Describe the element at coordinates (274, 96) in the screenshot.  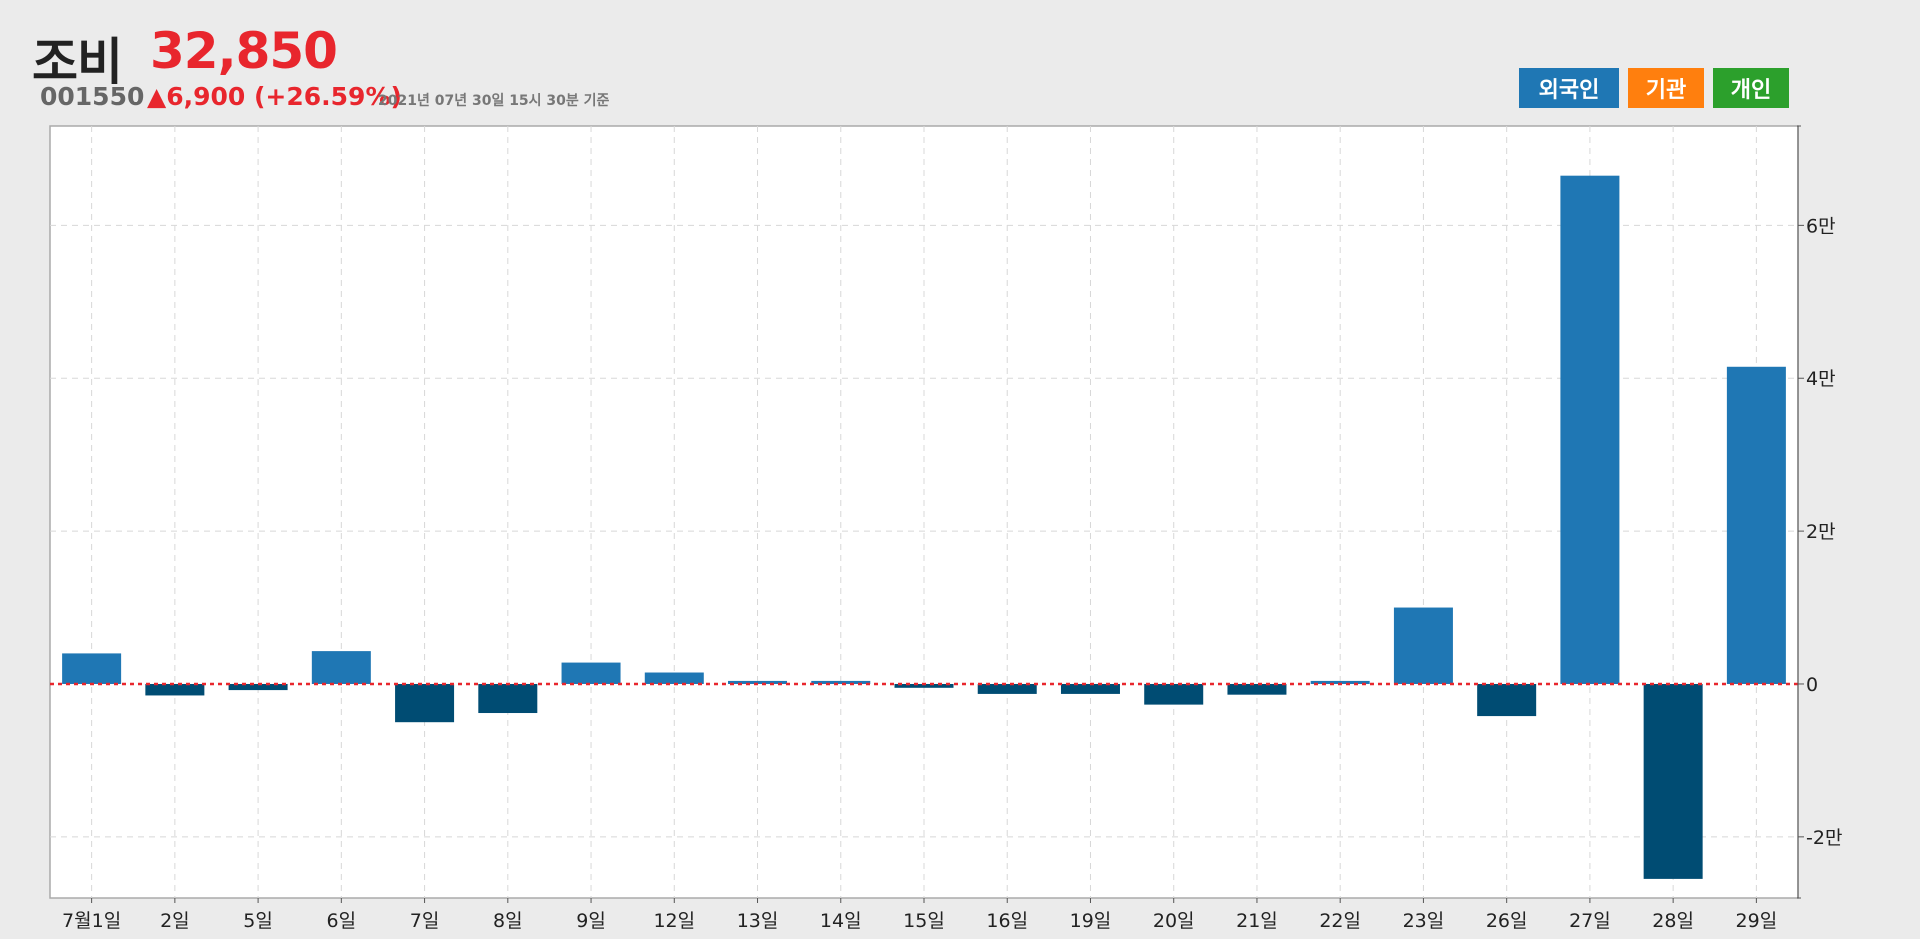
I see `price-change: ▲6,900 (+26.59%)` at that location.